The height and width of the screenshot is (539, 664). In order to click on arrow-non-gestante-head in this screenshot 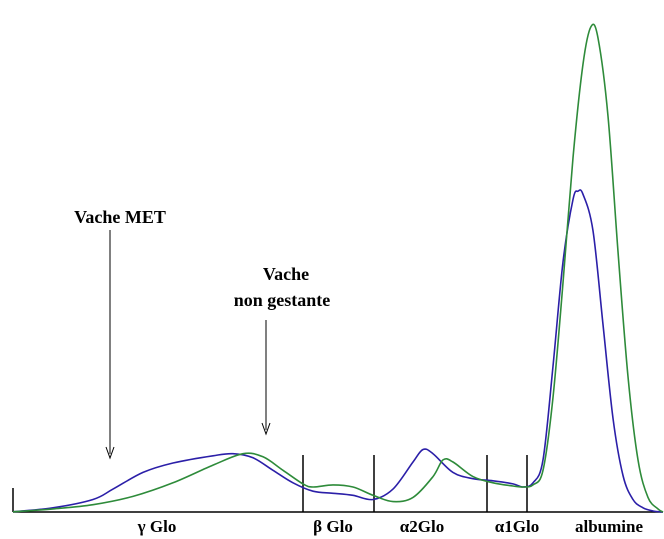, I will do `click(266, 429)`.